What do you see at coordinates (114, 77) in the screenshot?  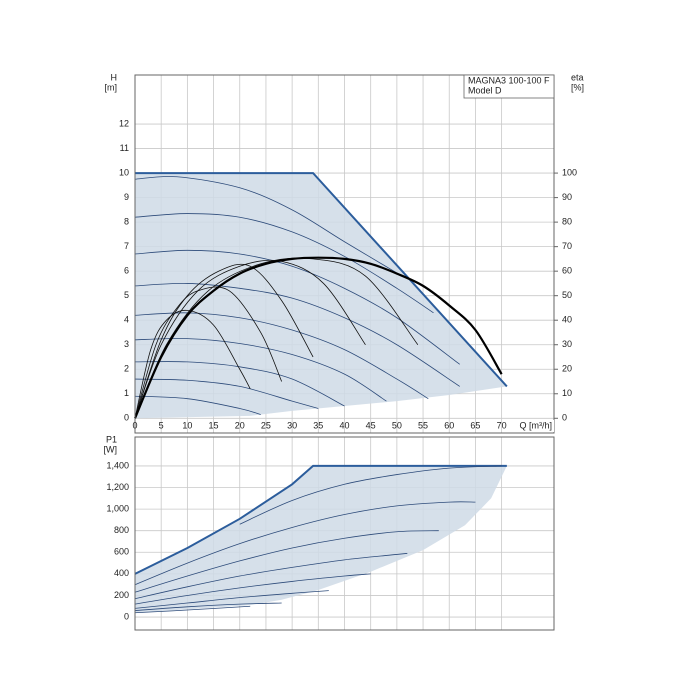 I see `y-axis-label: H` at bounding box center [114, 77].